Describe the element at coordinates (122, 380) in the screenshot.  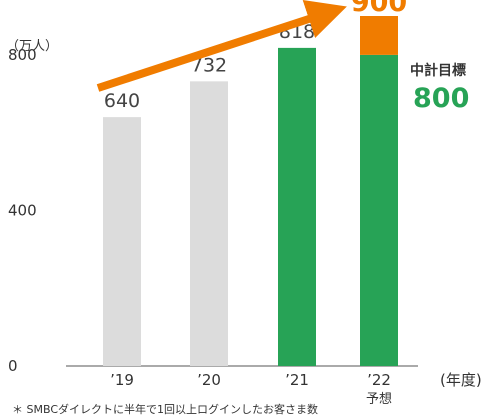
I see `x-tick-label: ’19` at that location.